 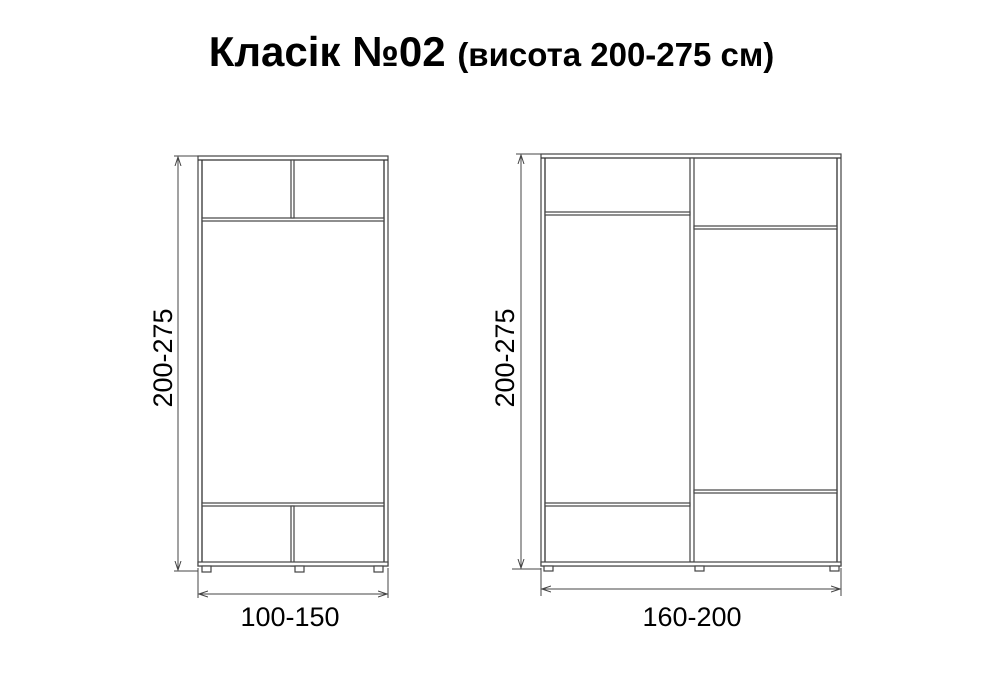 What do you see at coordinates (293, 361) in the screenshot?
I see `wardrobe-1-frame` at bounding box center [293, 361].